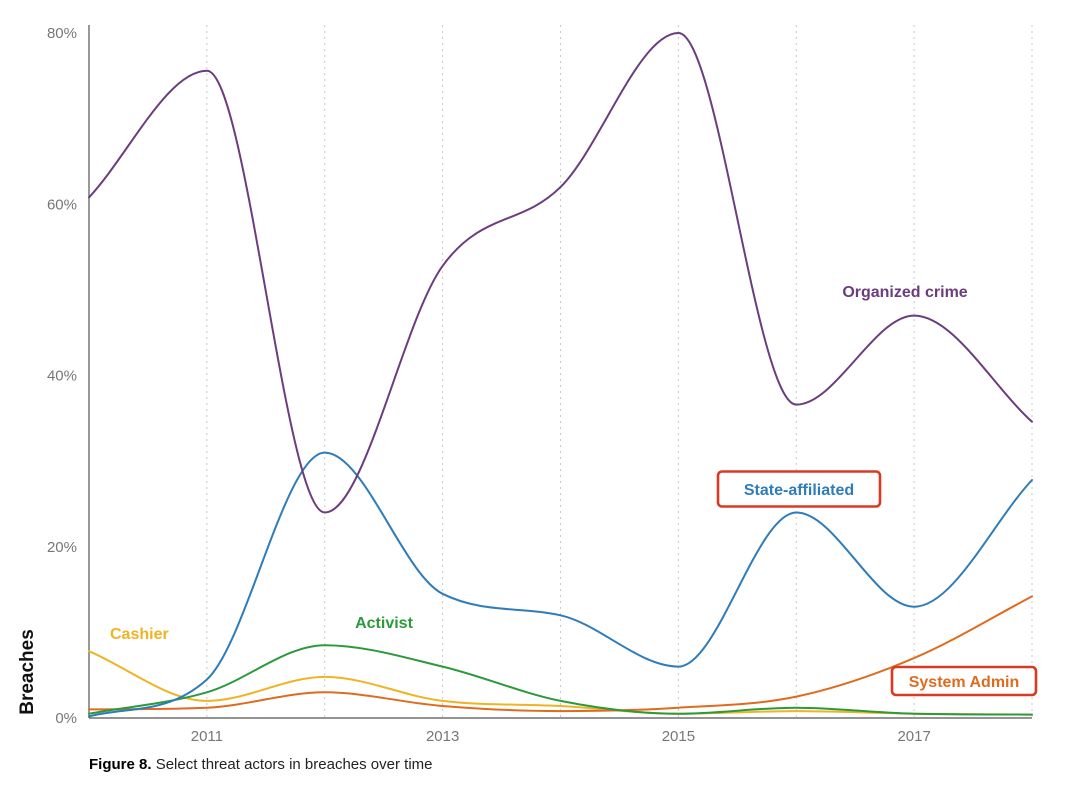  Describe the element at coordinates (62, 204) in the screenshot. I see `y-tick-label: 60%` at that location.